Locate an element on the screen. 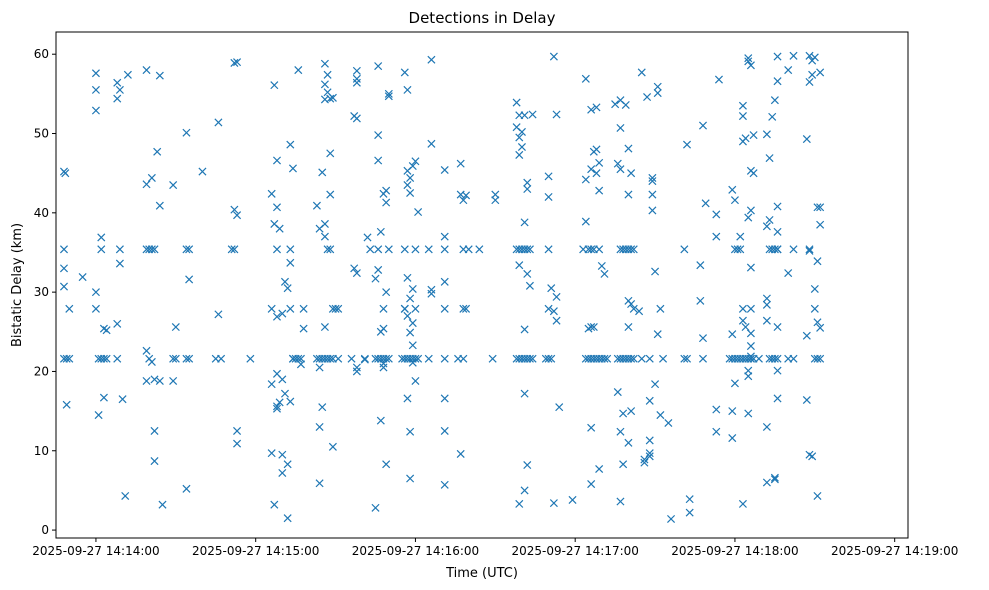 This screenshot has width=989, height=590. x-tick-label: 2025-09-27 14:14:00 is located at coordinates (95, 551).